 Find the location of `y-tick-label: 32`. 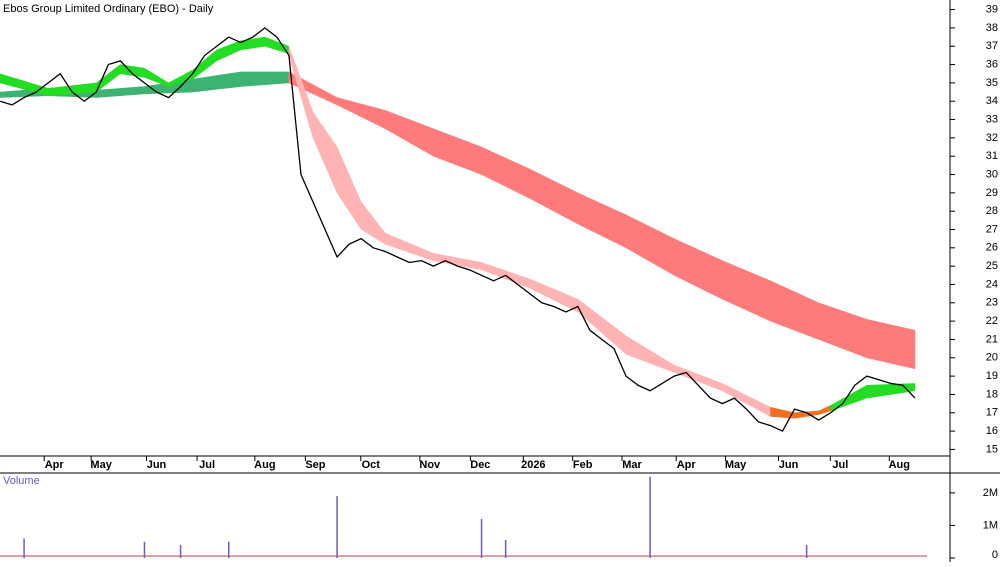

y-tick-label: 32 is located at coordinates (992, 138).